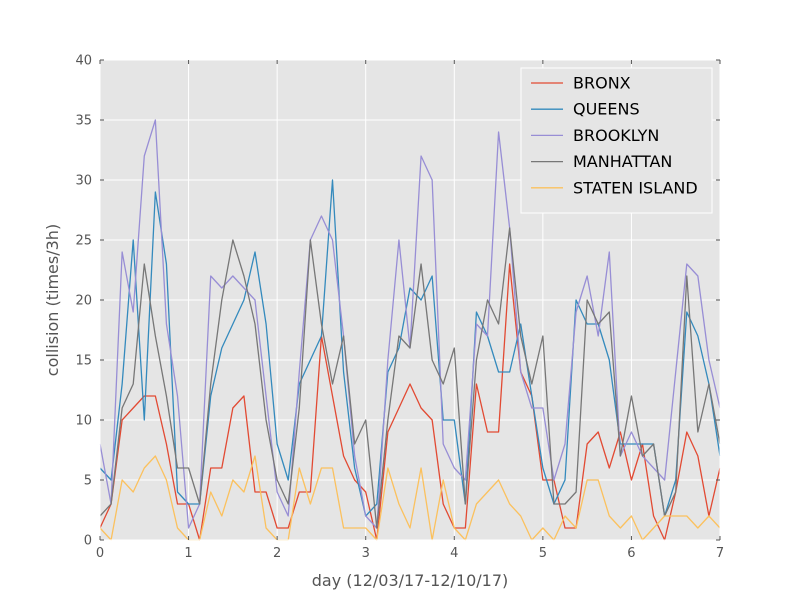 This screenshot has height=600, width=800. I want to click on legend-box, so click(616, 140).